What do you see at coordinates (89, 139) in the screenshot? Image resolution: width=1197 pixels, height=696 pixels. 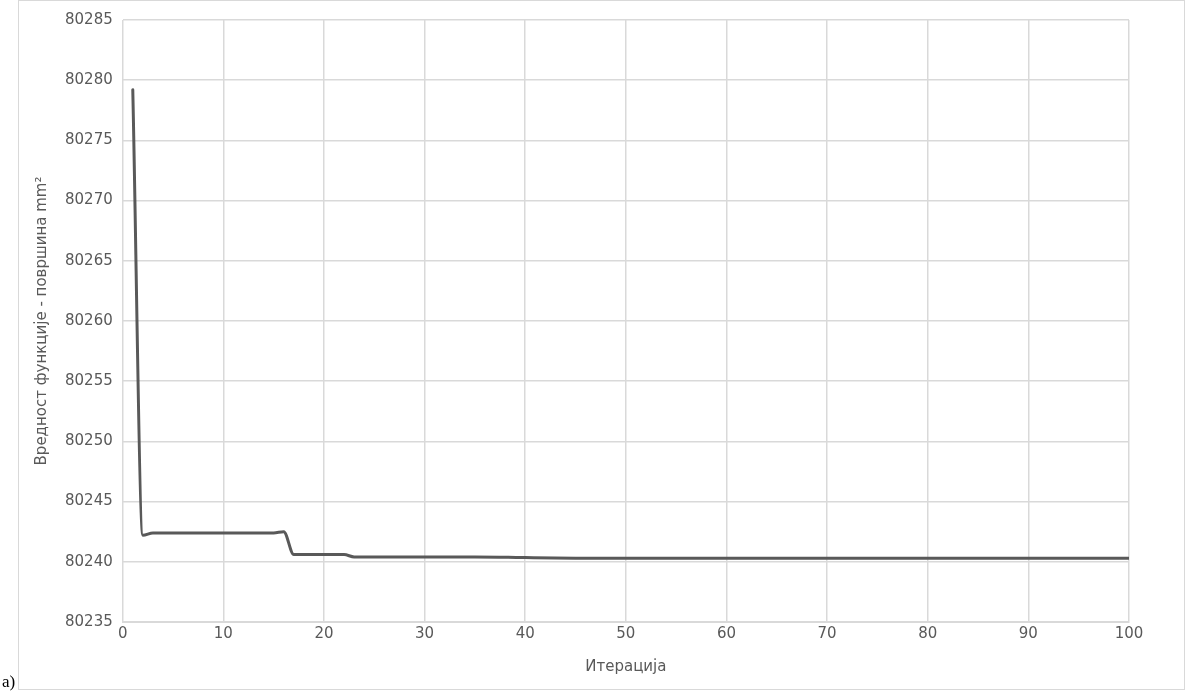 I see `y-tick-label: 80275` at bounding box center [89, 139].